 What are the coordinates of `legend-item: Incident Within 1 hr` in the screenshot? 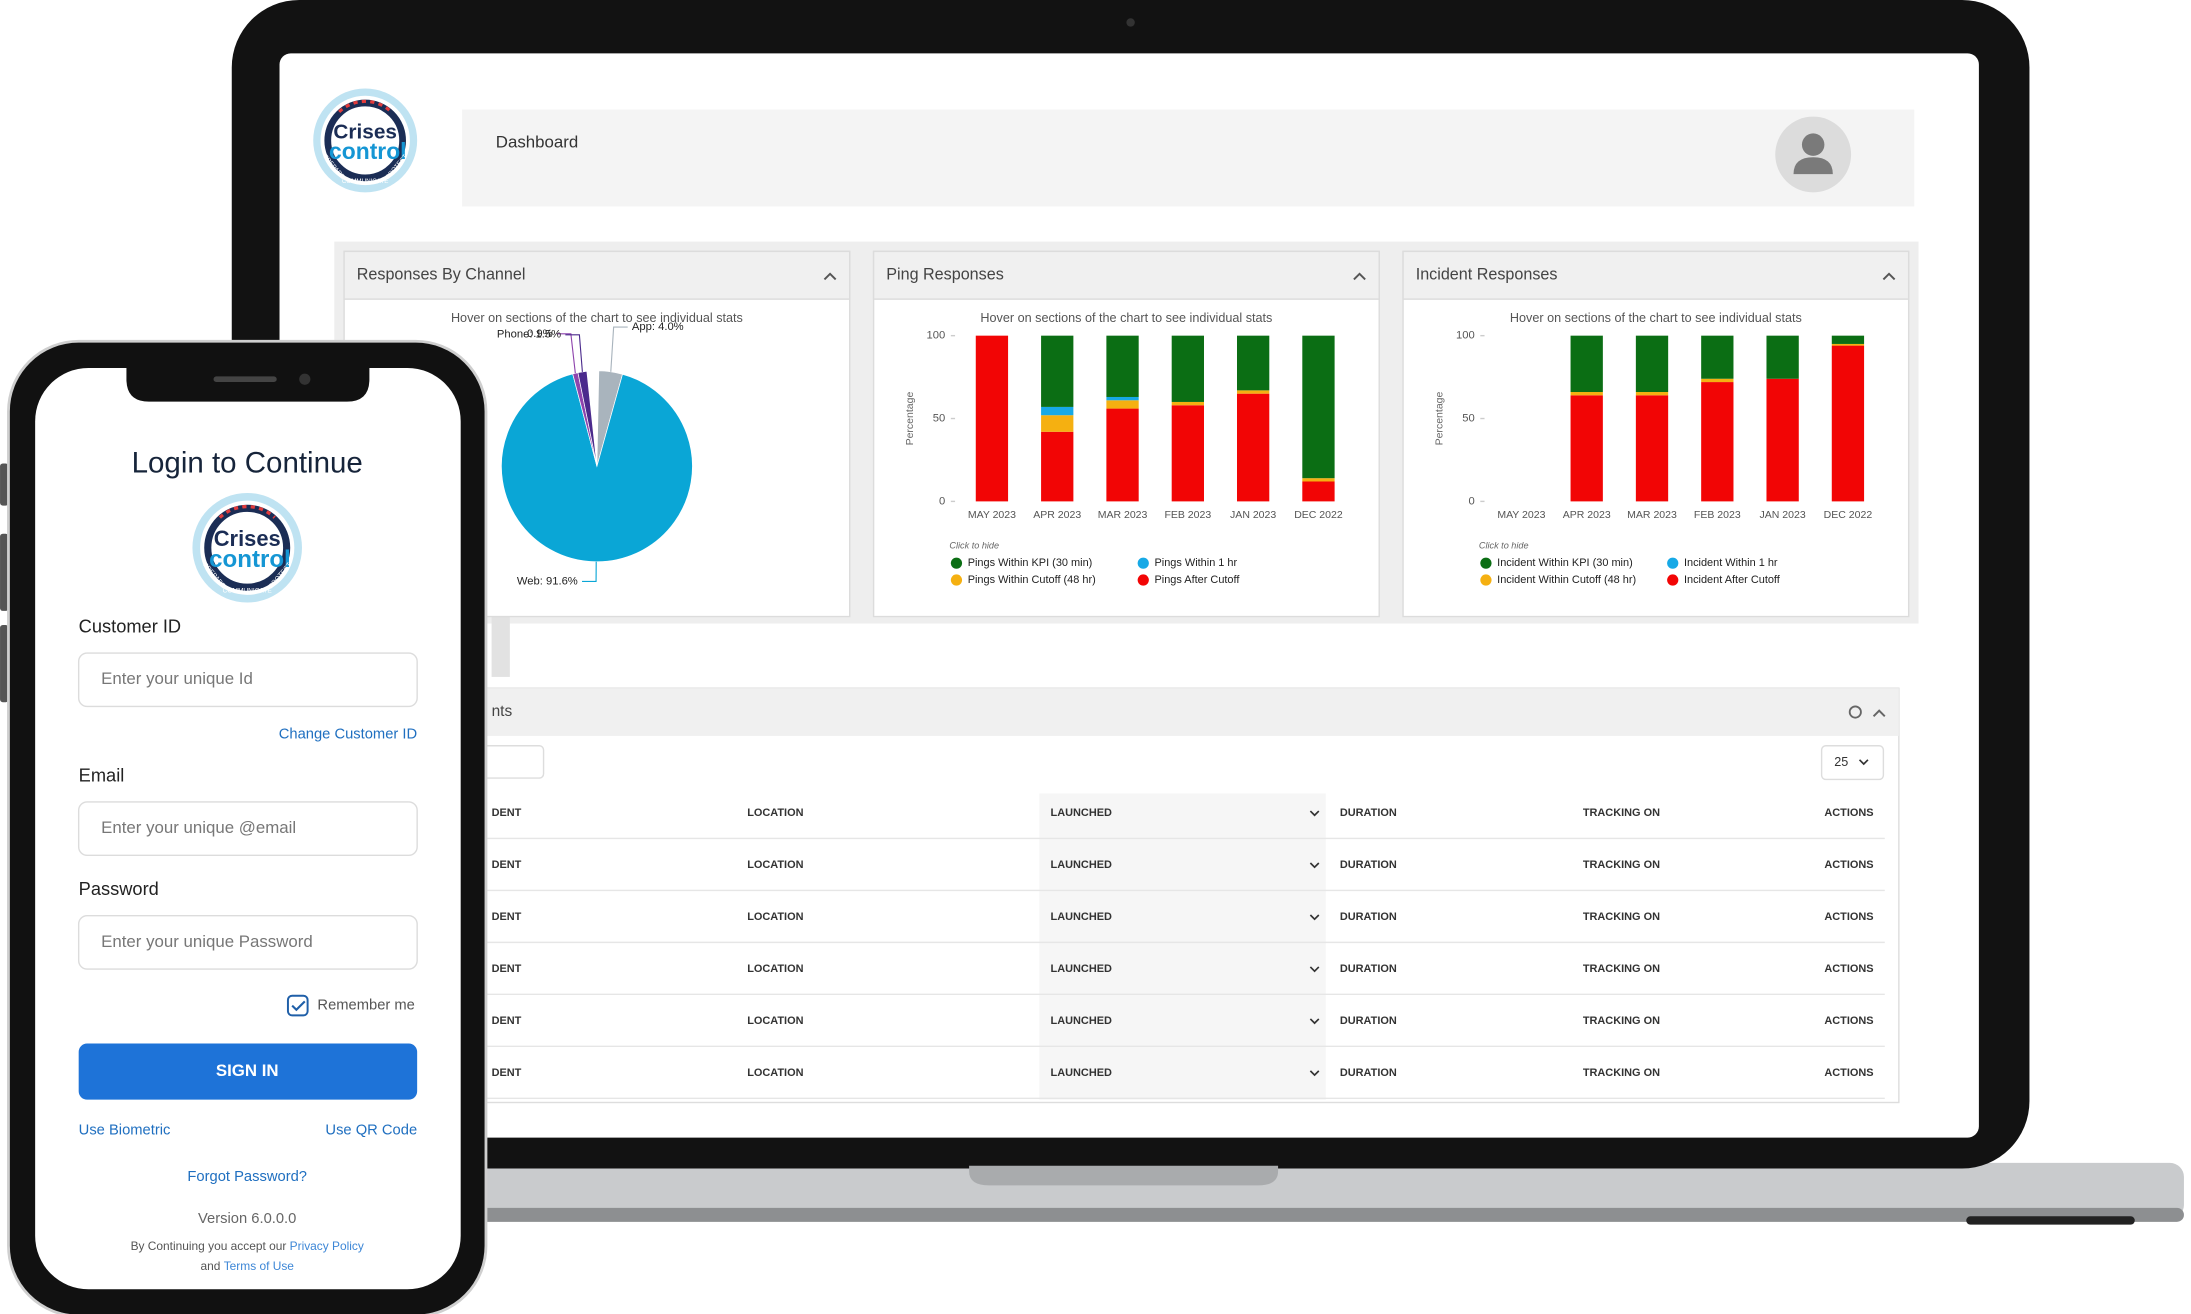 It's located at (1722, 563).